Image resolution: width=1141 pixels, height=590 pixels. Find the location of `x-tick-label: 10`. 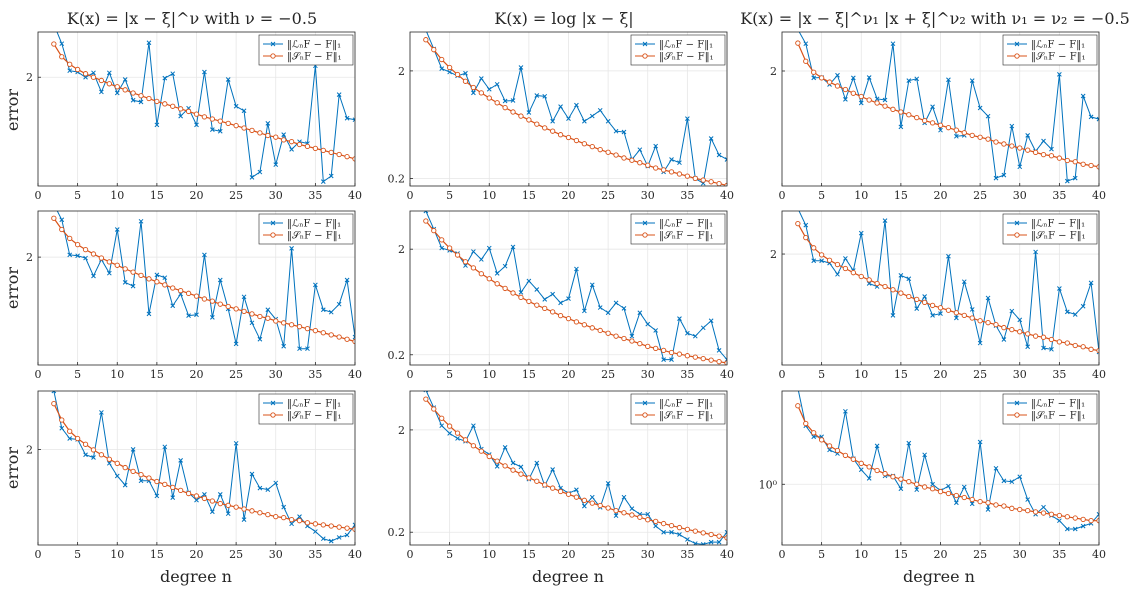

x-tick-label: 10 is located at coordinates (117, 374).